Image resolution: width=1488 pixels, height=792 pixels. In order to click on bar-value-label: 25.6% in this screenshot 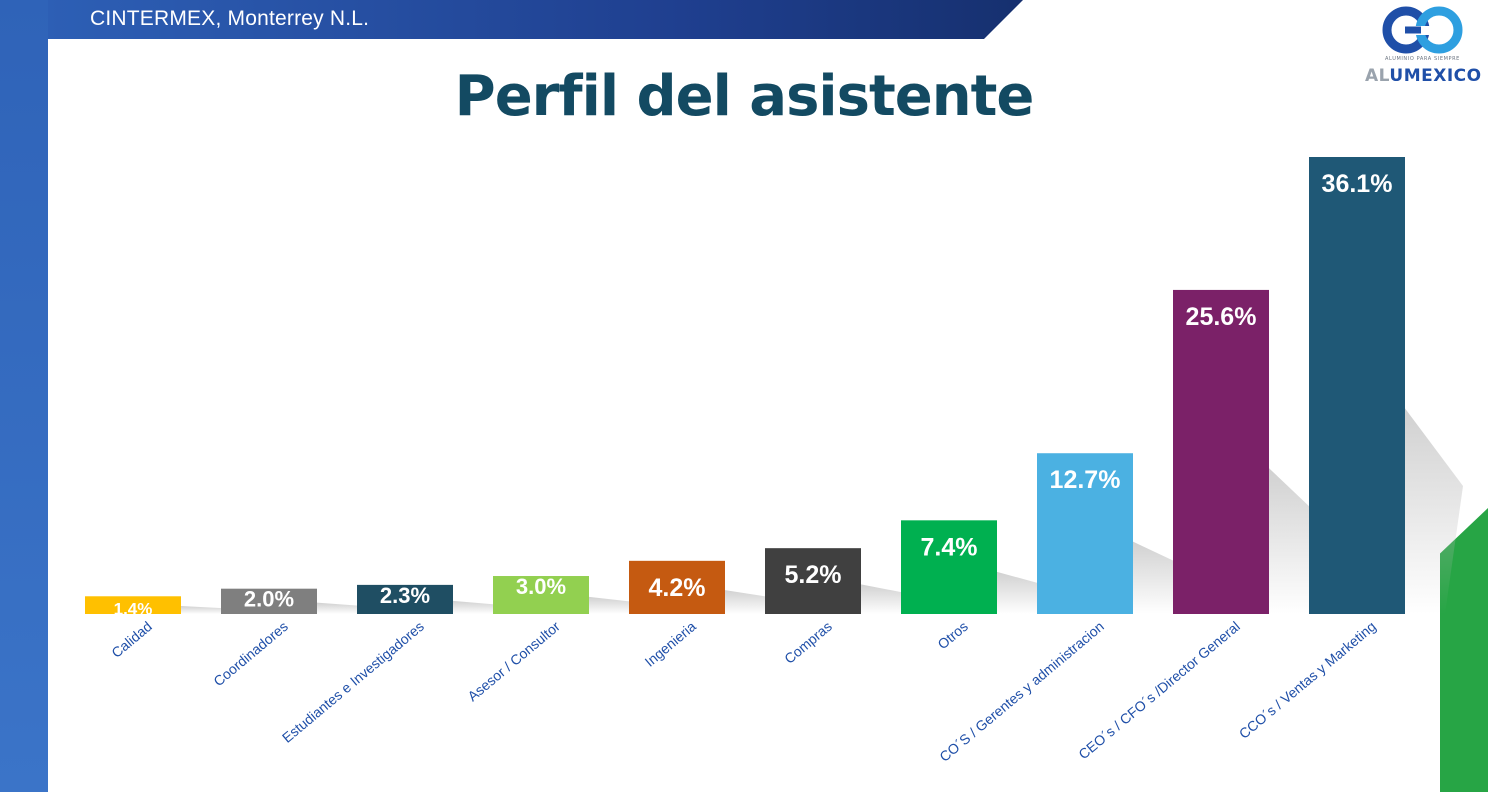, I will do `click(1221, 317)`.